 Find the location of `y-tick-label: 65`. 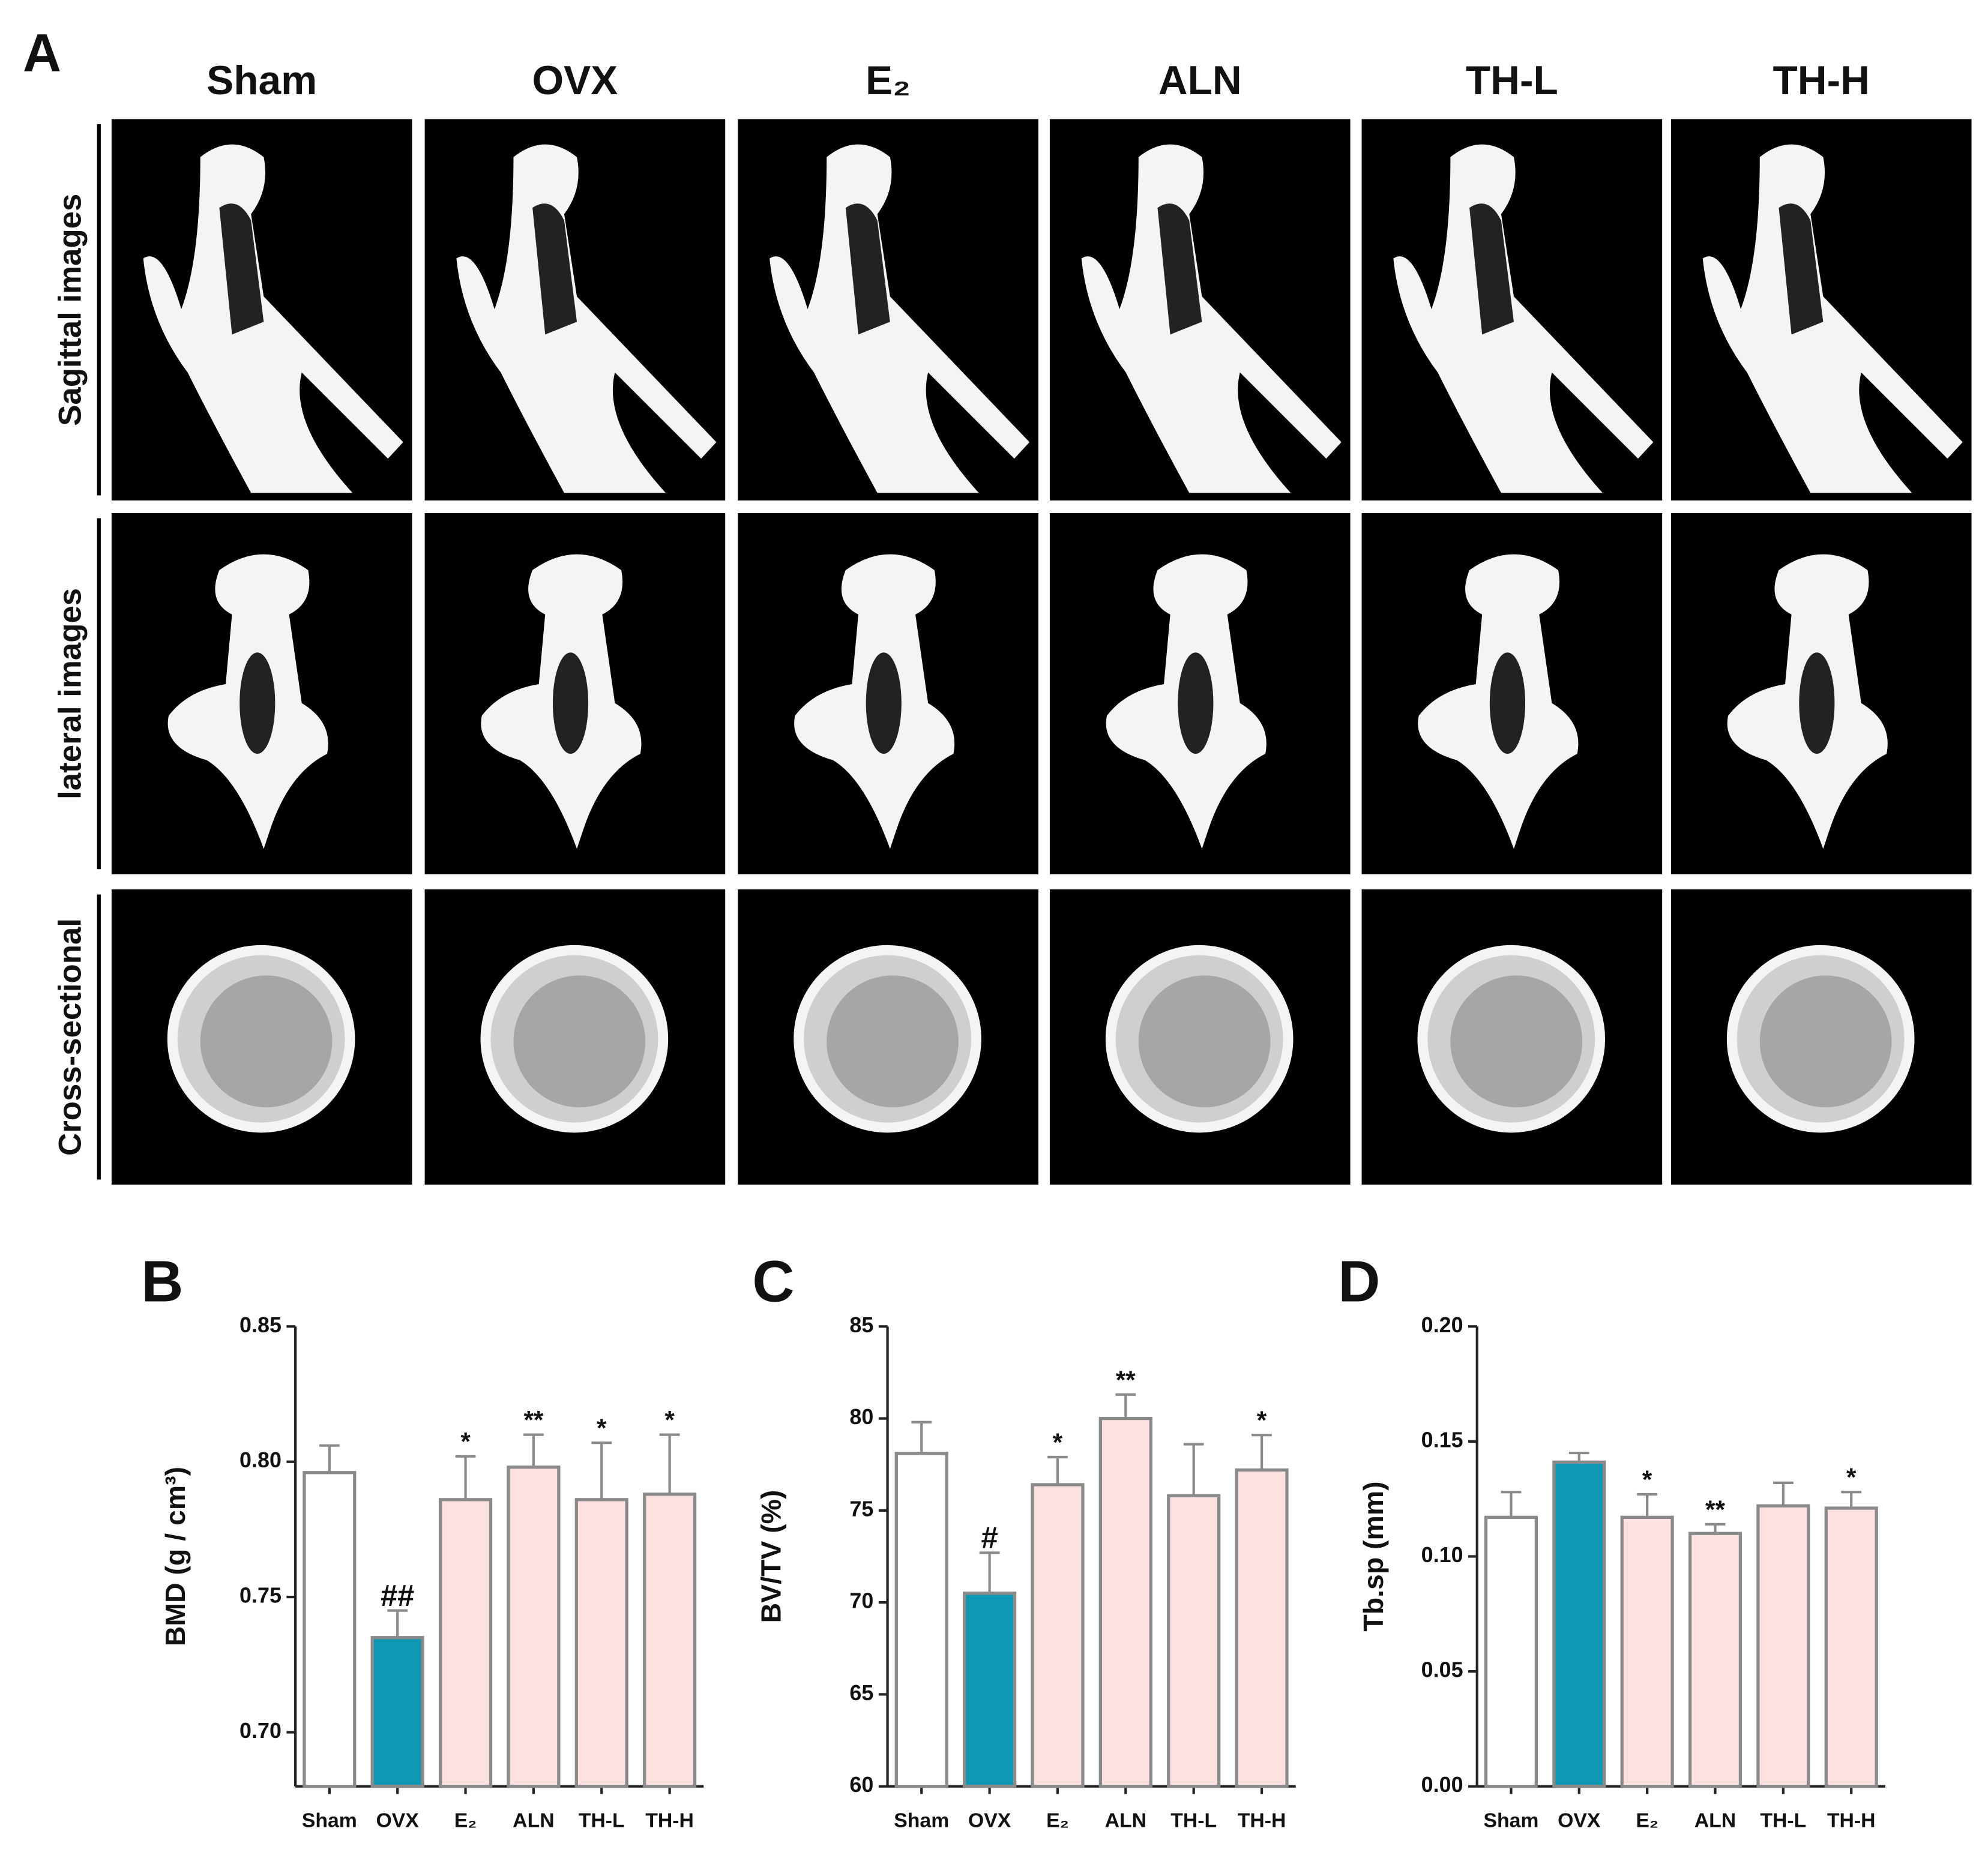

y-tick-label: 65 is located at coordinates (861, 1693).